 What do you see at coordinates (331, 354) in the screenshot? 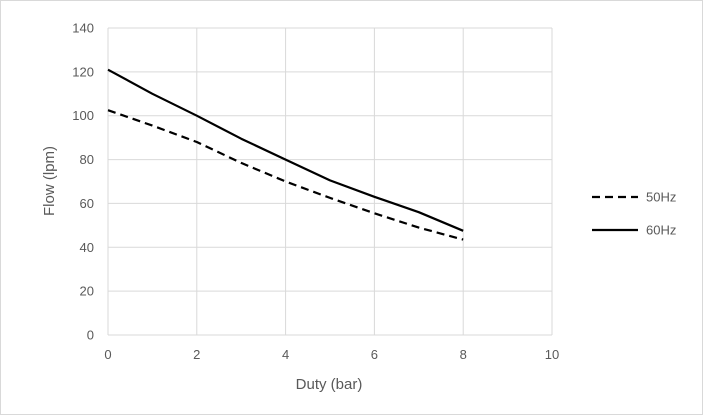
I see `x-tick-labels: 0 2 4 6 8 10` at bounding box center [331, 354].